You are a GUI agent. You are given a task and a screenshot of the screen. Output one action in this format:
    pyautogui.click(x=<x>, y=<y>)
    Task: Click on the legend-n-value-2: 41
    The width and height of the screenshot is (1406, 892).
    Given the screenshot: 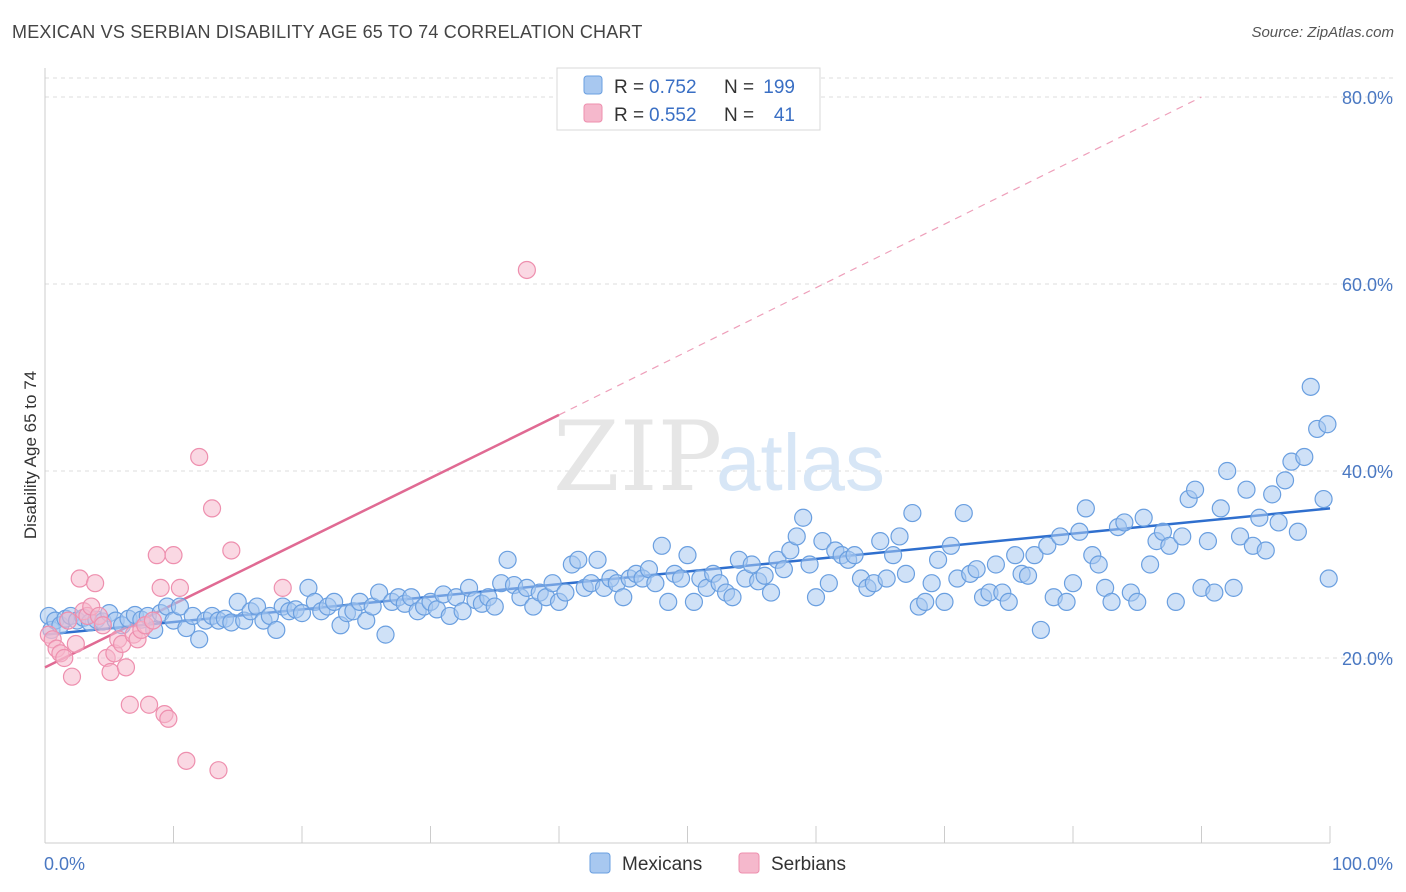 What is the action you would take?
    pyautogui.click(x=784, y=115)
    